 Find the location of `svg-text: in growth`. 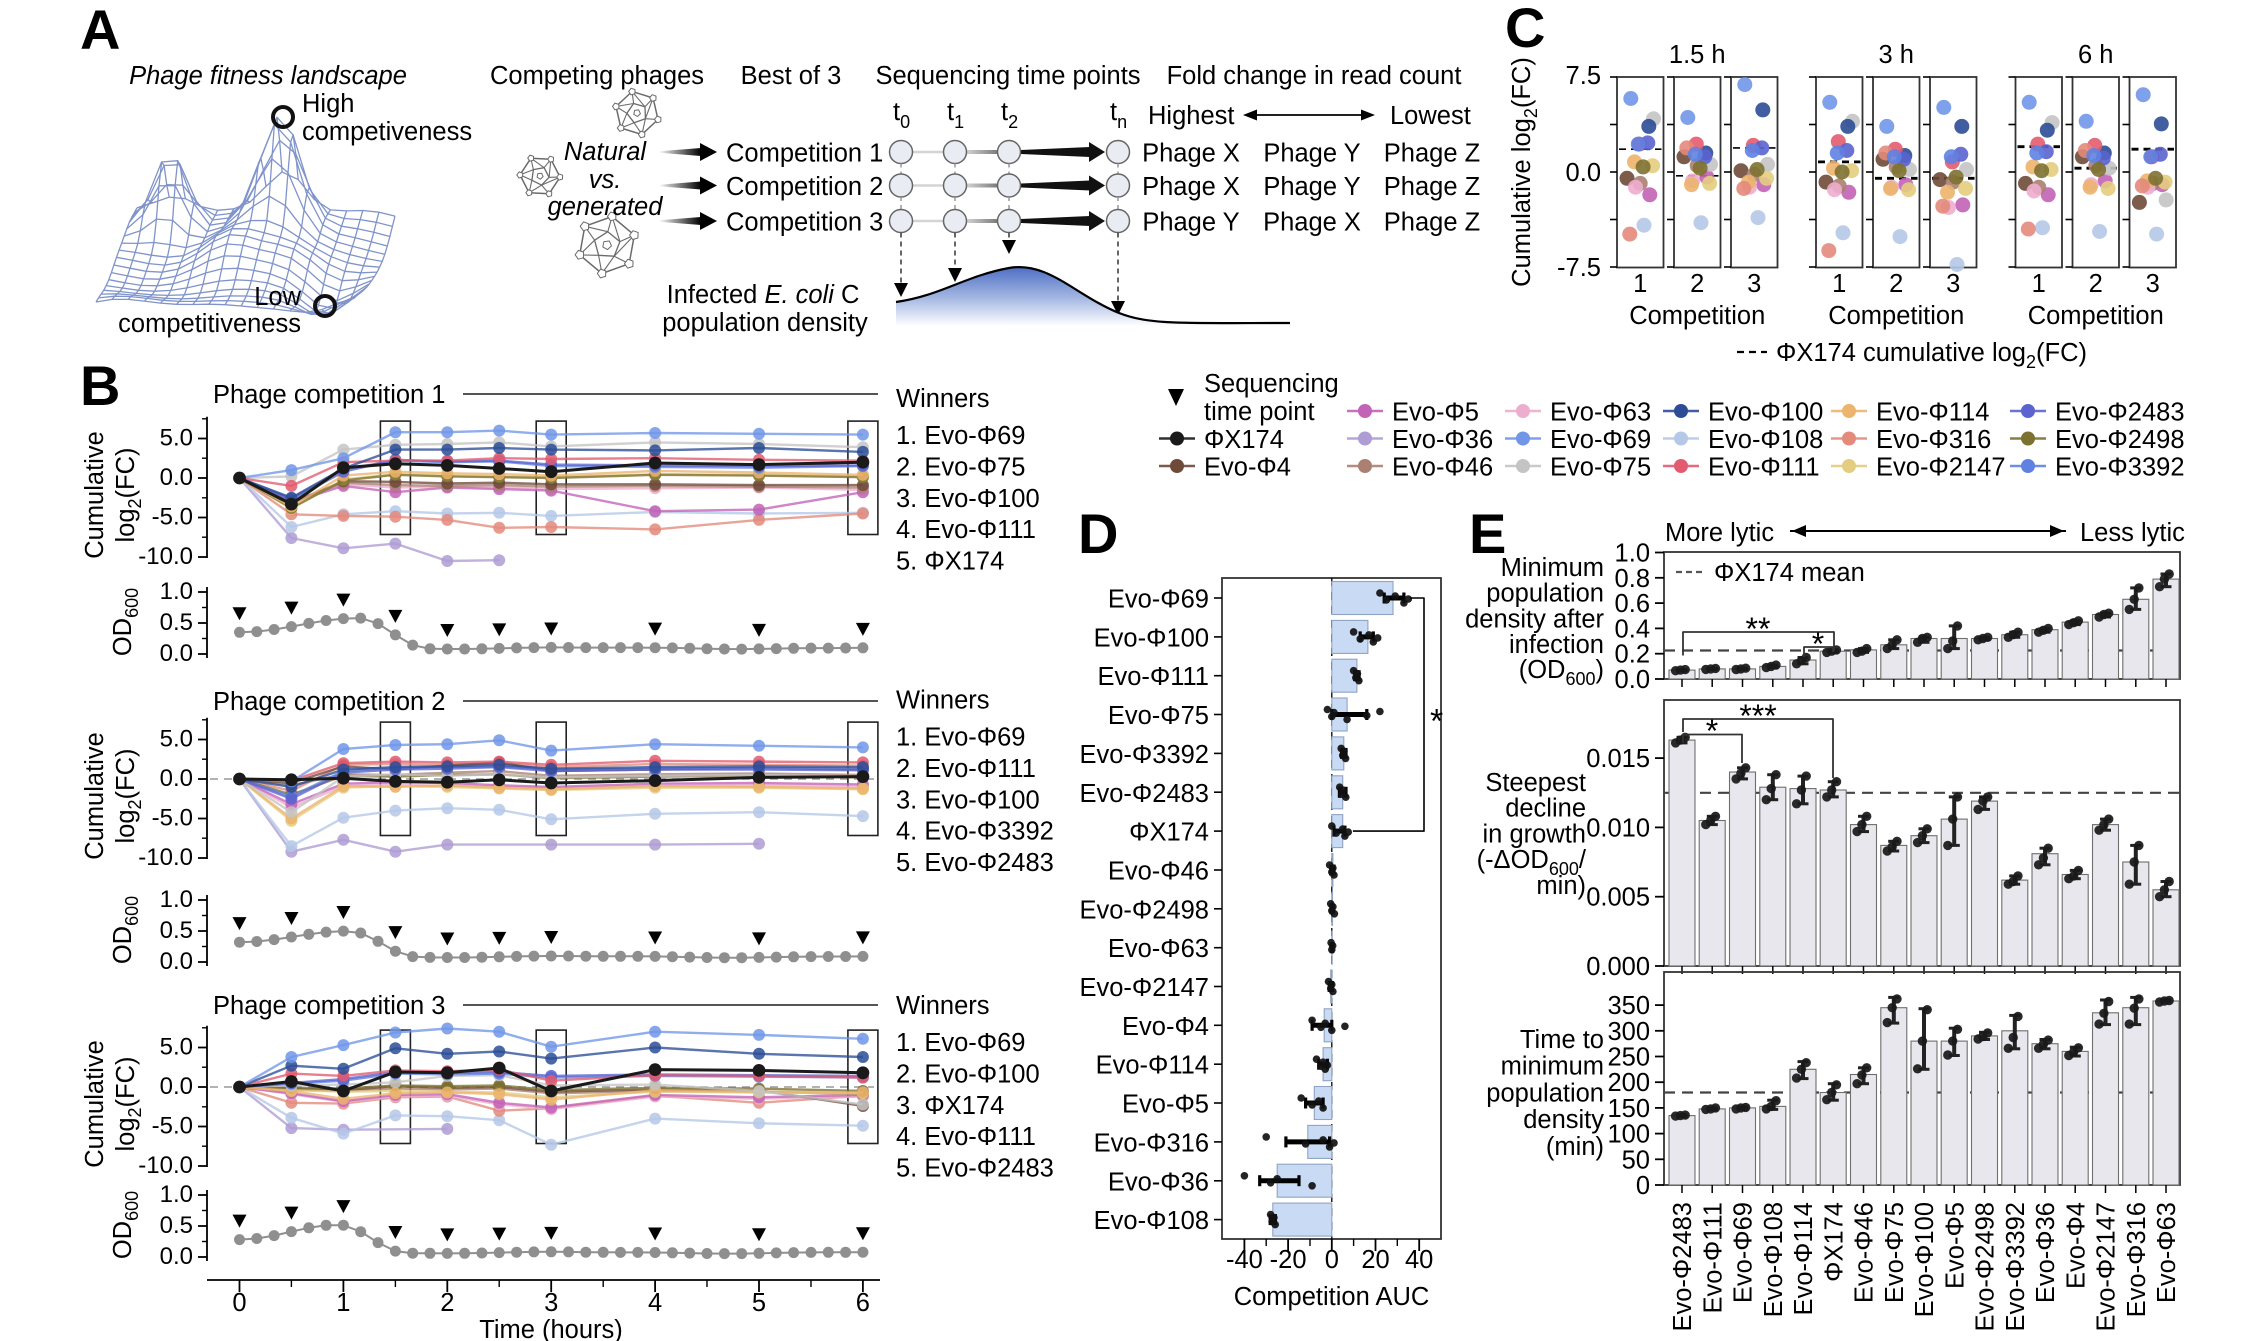

svg-text: in growth is located at coordinates (1534, 834).